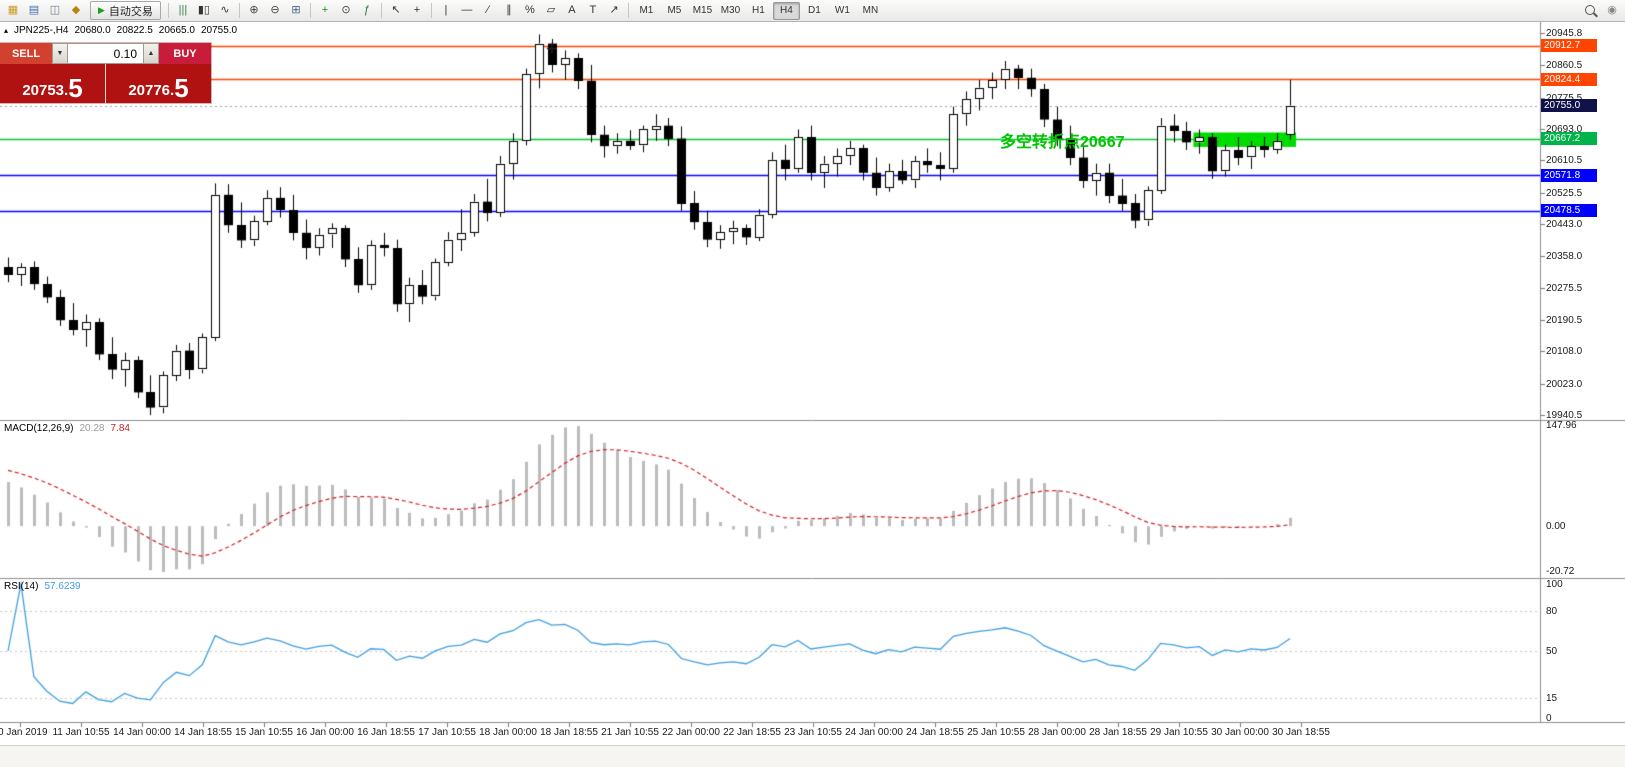 The image size is (1625, 767). Describe the element at coordinates (134, 30) in the screenshot. I see `ohlc-high: 20822.5` at that location.